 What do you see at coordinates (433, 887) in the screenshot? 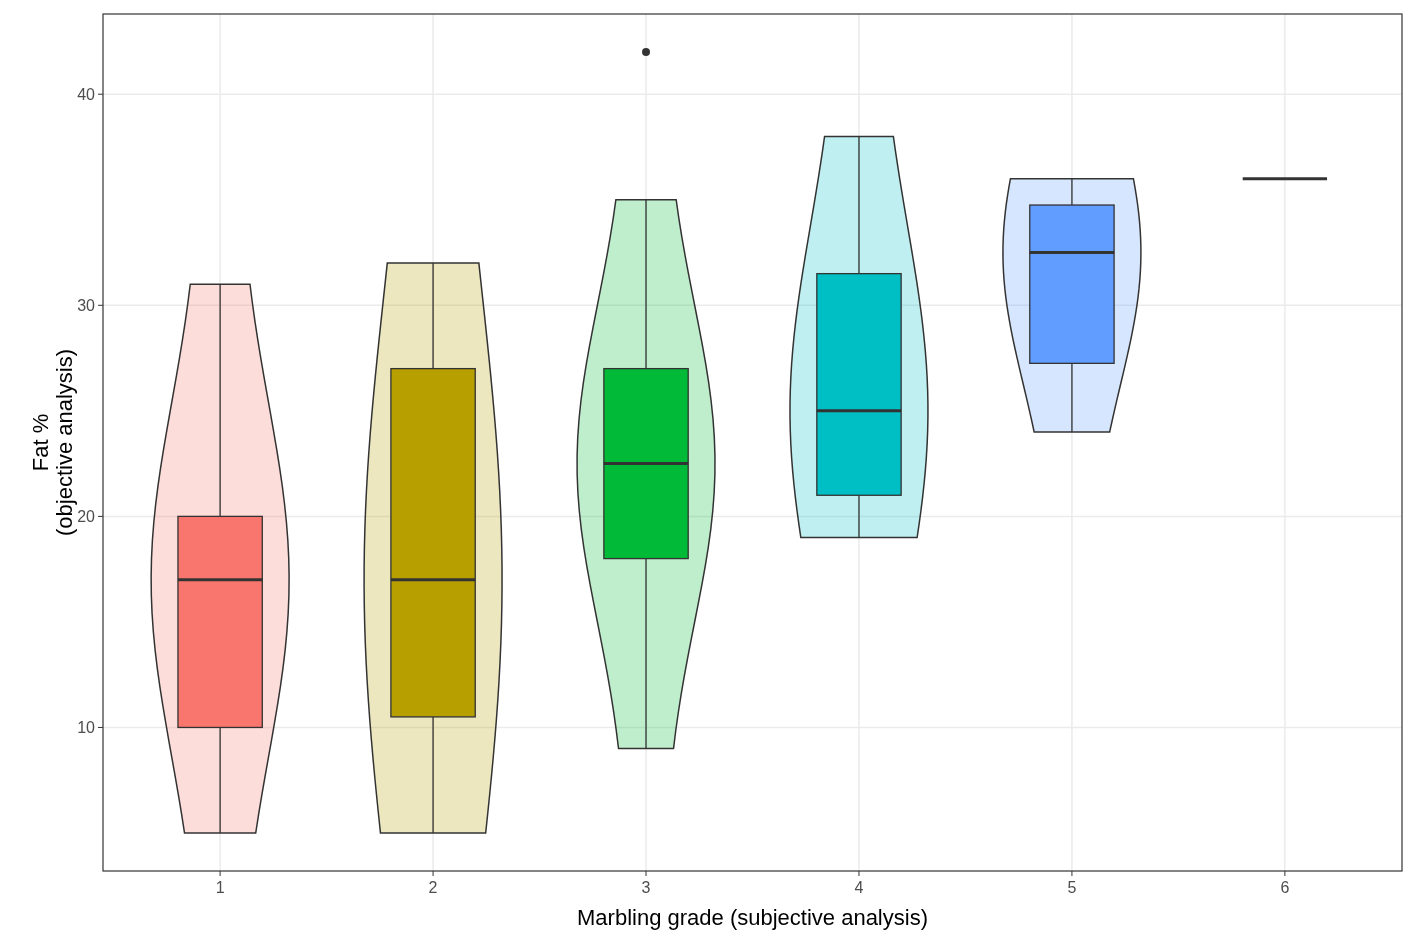
I see `x-tick-label: 2` at bounding box center [433, 887].